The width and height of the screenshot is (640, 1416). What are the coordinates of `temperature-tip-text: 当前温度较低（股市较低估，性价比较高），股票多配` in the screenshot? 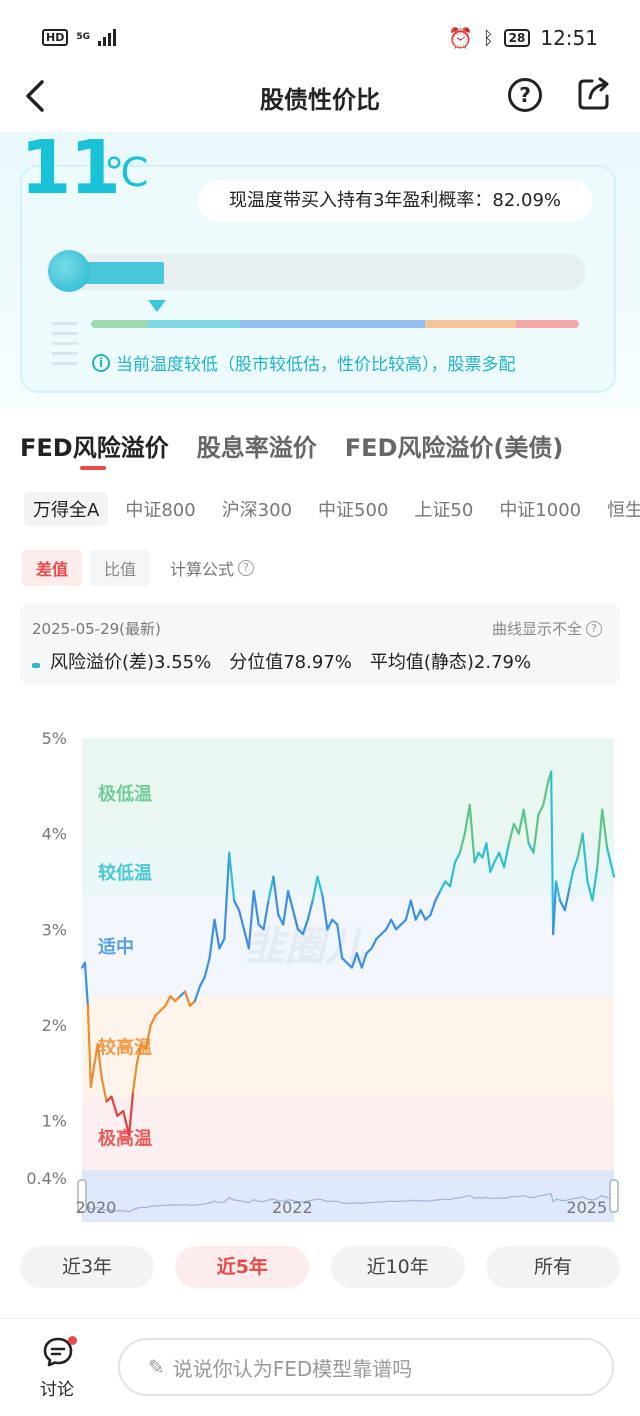 It's located at (316, 365).